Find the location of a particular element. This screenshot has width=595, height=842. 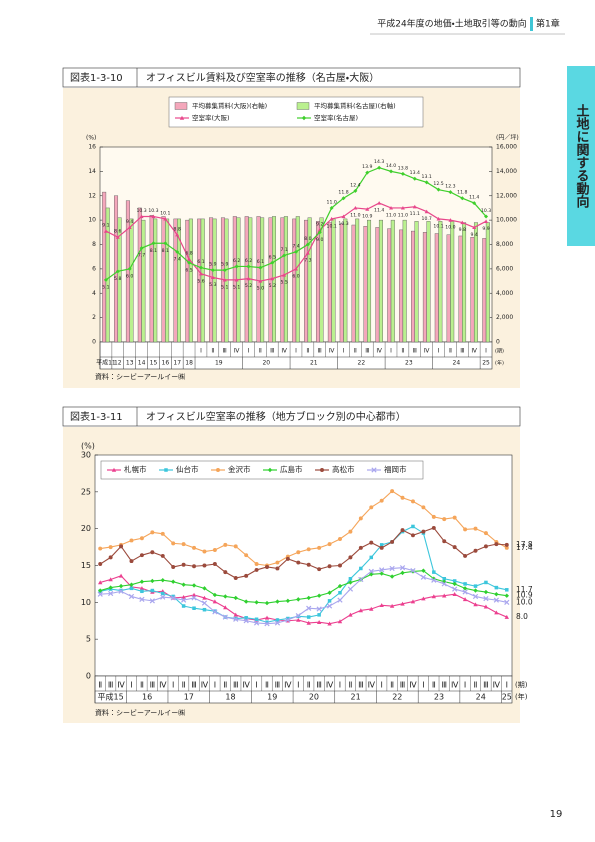

y2-tick-label: 10,000 is located at coordinates (506, 220).